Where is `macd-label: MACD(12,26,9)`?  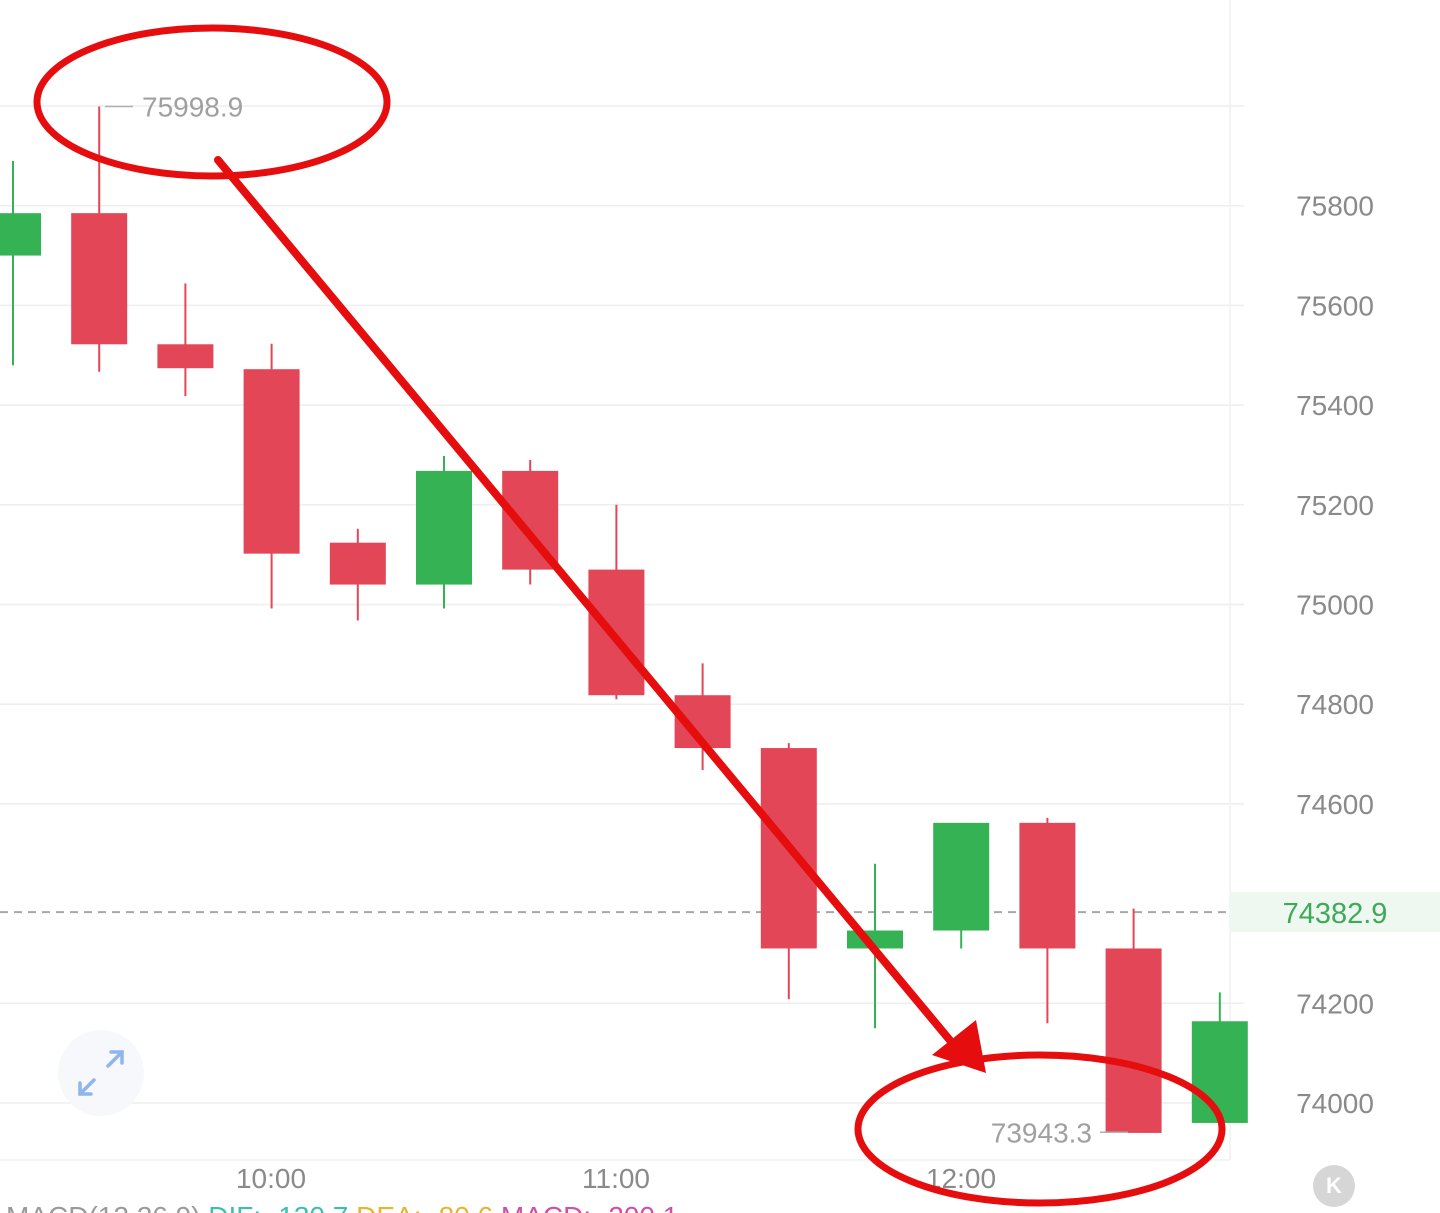 macd-label: MACD(12,26,9) is located at coordinates (107, 1207).